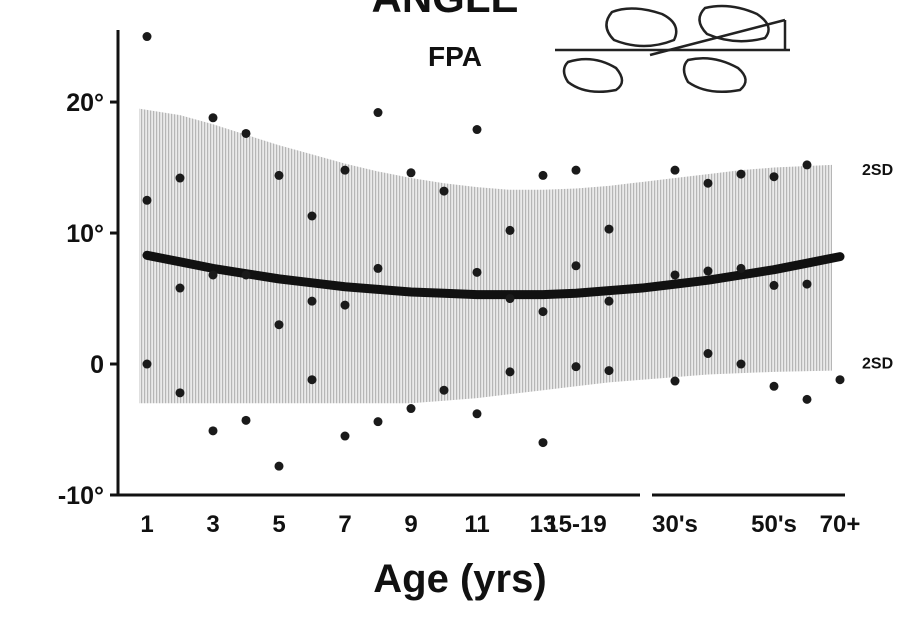 Image resolution: width=914 pixels, height=620 pixels. What do you see at coordinates (146, 524) in the screenshot?
I see `x-tick-label: 1` at bounding box center [146, 524].